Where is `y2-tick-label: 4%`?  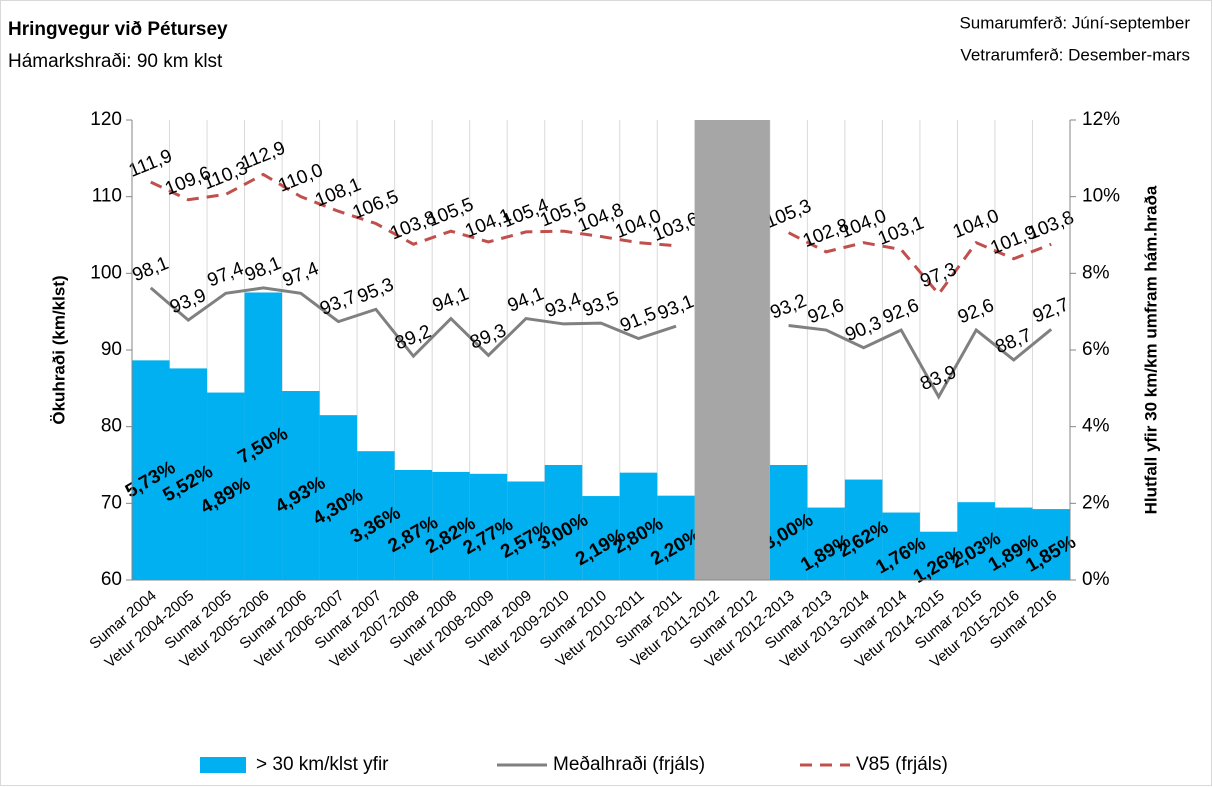 y2-tick-label: 4% is located at coordinates (1096, 426).